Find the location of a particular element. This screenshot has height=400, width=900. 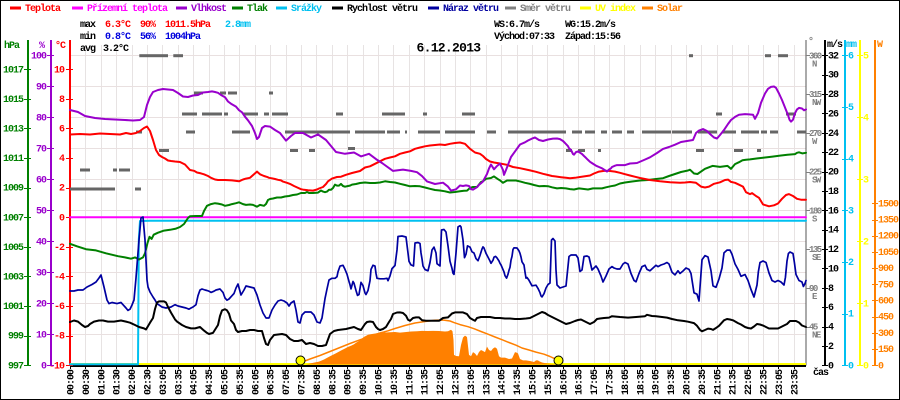

svg-text: avg is located at coordinates (88, 49).